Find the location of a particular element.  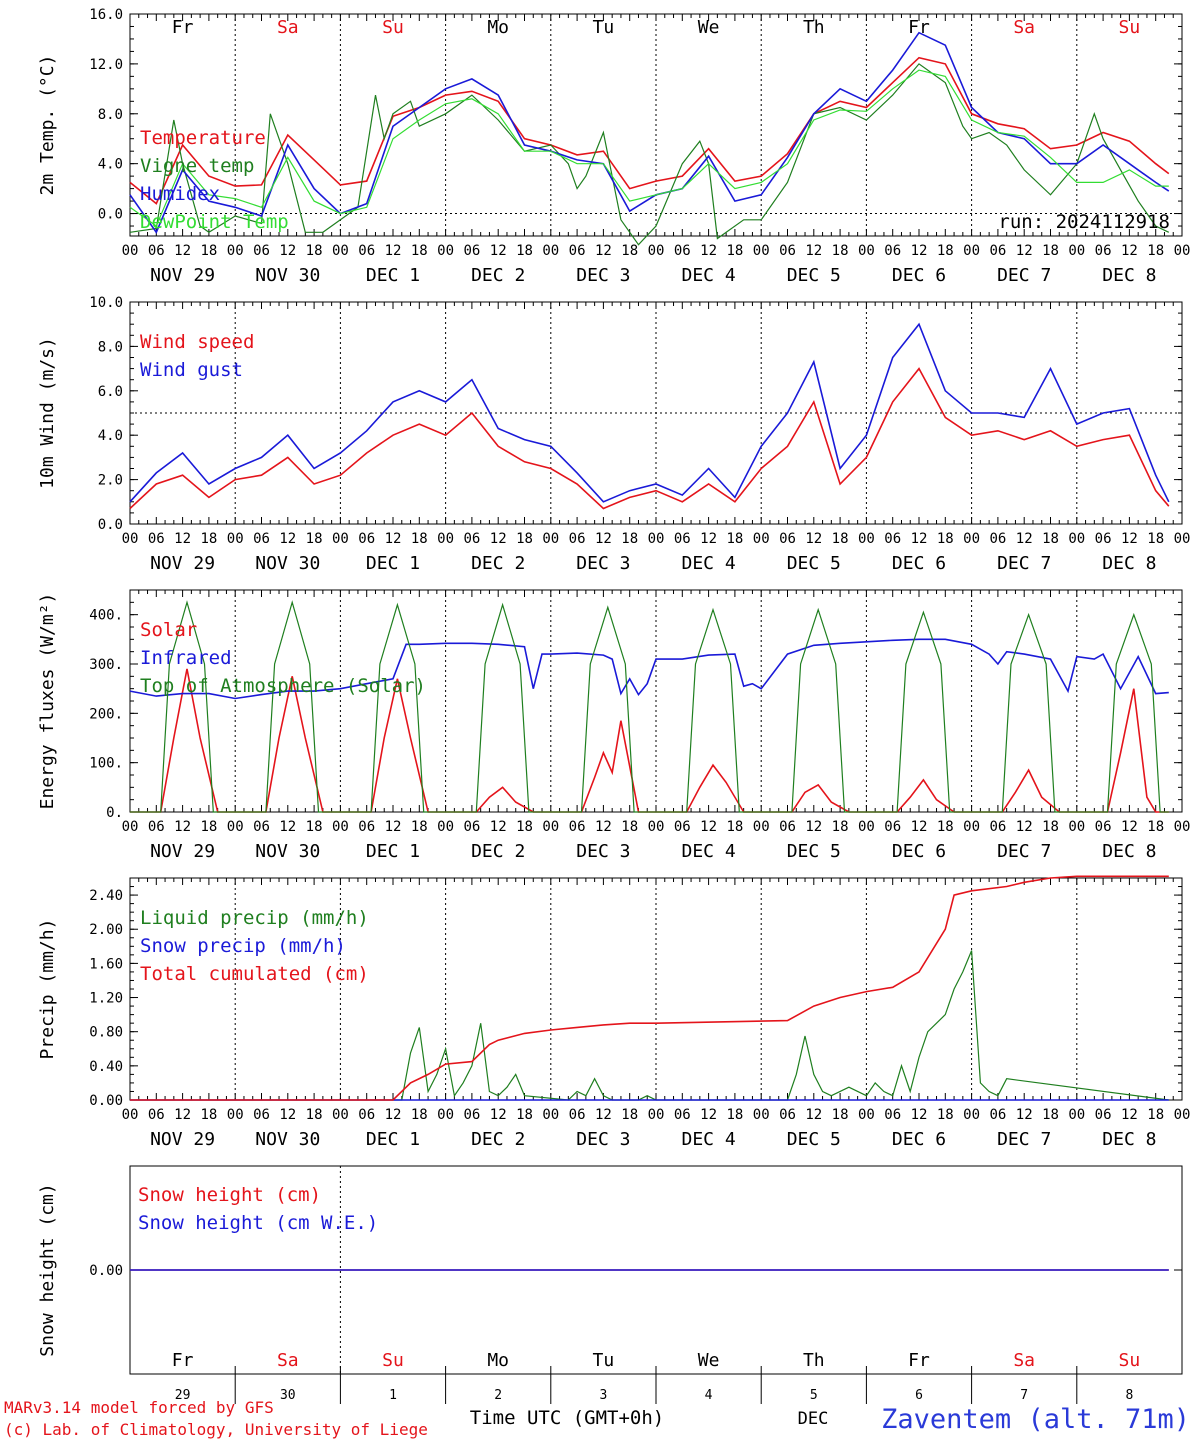

day-number: 2 is located at coordinates (498, 1395).